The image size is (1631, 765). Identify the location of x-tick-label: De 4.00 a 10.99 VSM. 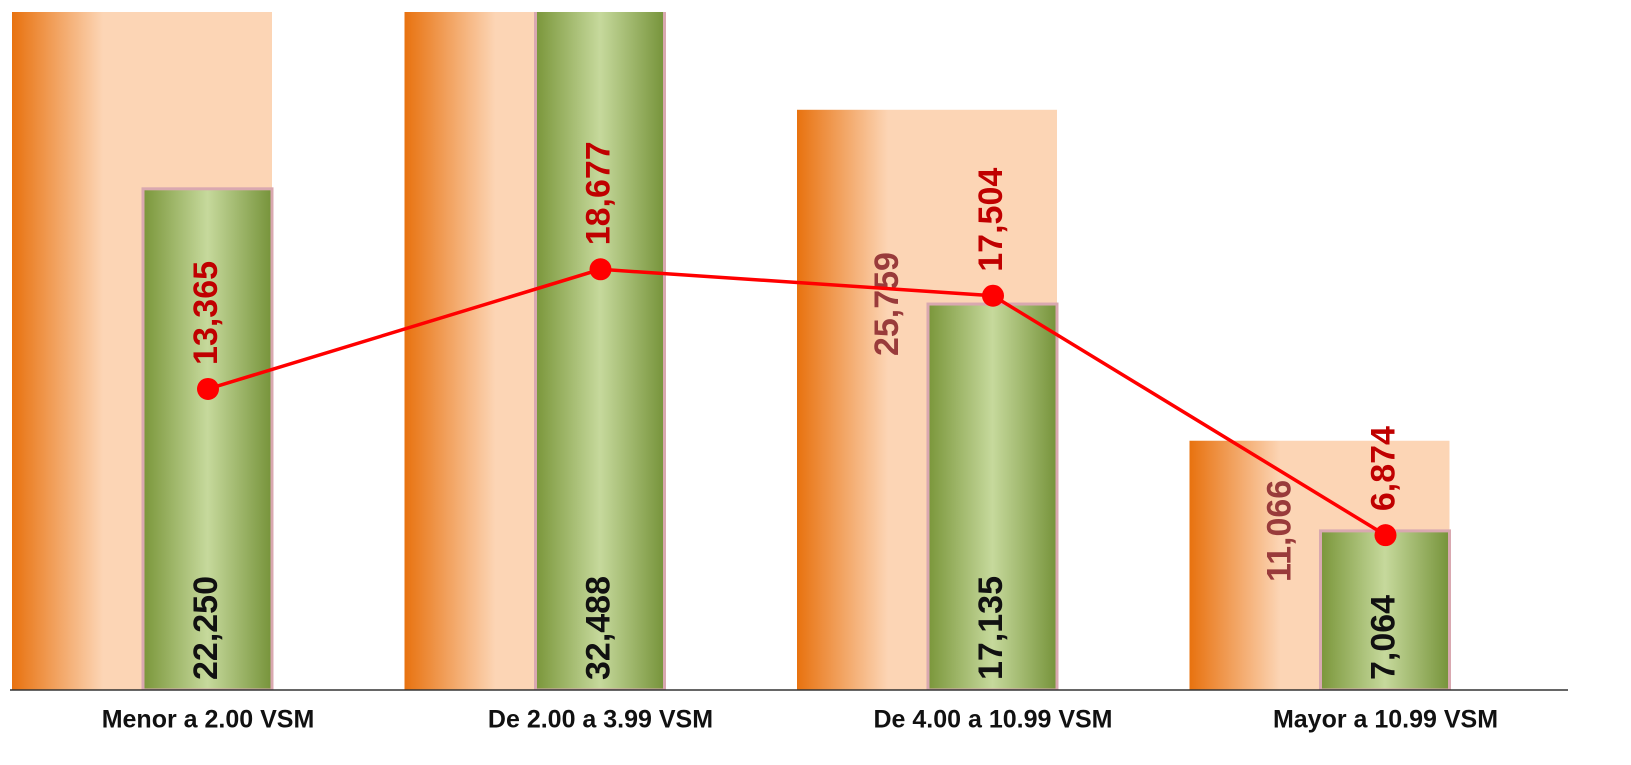
(992, 720).